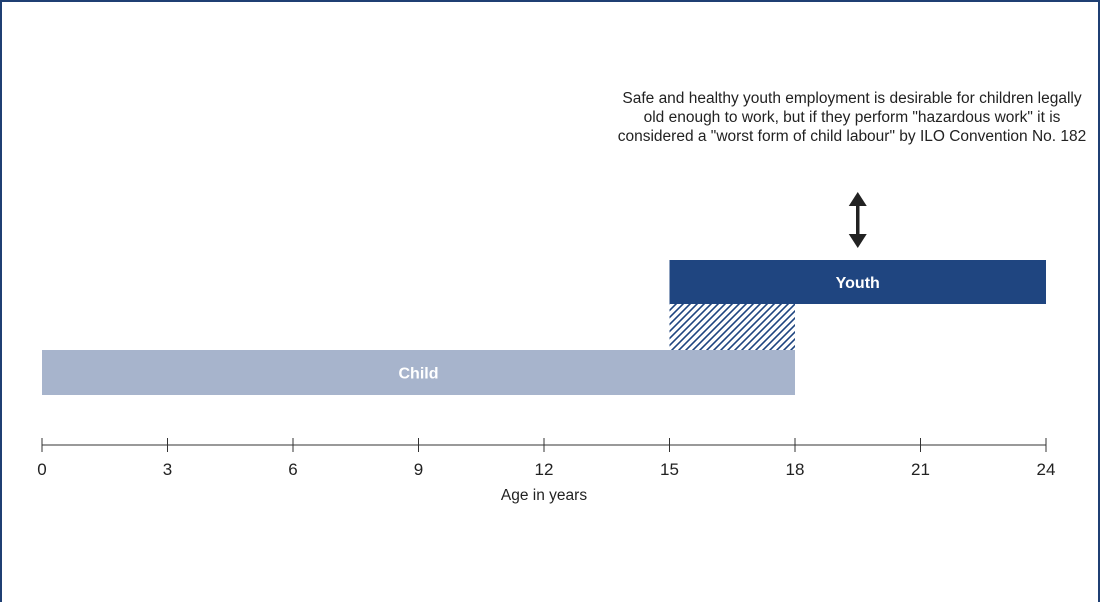 This screenshot has height=602, width=1100. I want to click on x-tick-label: 24, so click(1046, 469).